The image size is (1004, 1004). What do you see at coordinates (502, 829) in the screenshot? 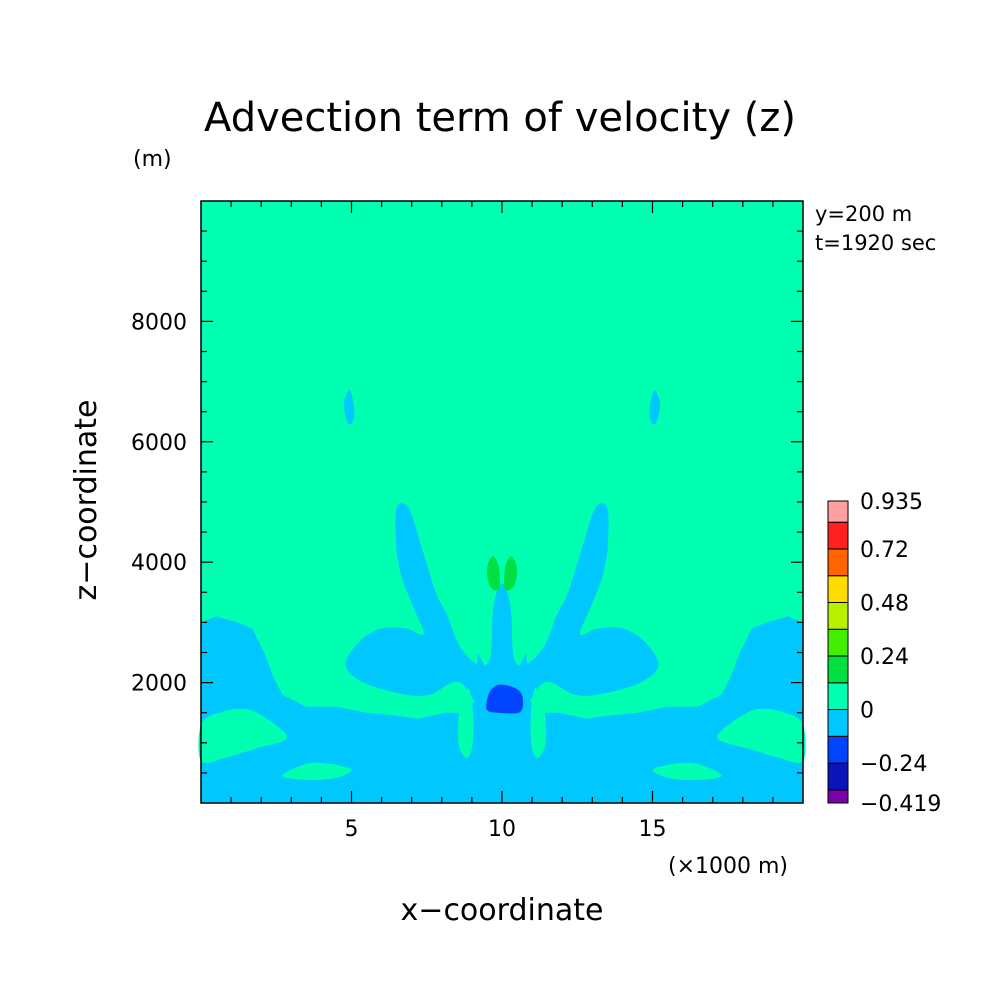
I see `x-tick-label: 10` at bounding box center [502, 829].